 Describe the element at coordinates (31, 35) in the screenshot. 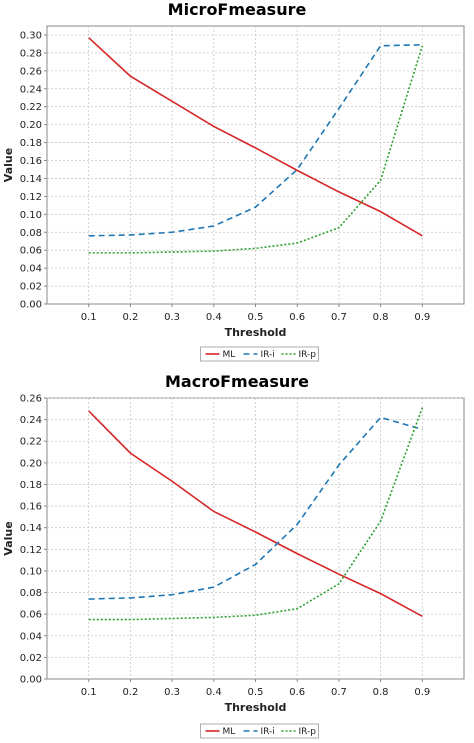

I see `y-tick-label: 0.30` at that location.